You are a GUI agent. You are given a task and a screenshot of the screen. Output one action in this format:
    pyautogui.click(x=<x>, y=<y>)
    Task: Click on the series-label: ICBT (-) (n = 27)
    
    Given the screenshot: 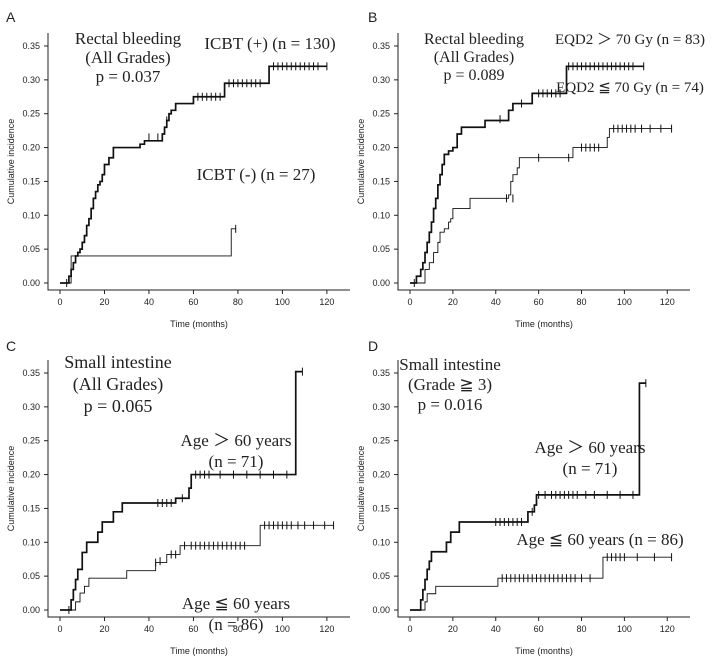 What is the action you would take?
    pyautogui.click(x=256, y=174)
    